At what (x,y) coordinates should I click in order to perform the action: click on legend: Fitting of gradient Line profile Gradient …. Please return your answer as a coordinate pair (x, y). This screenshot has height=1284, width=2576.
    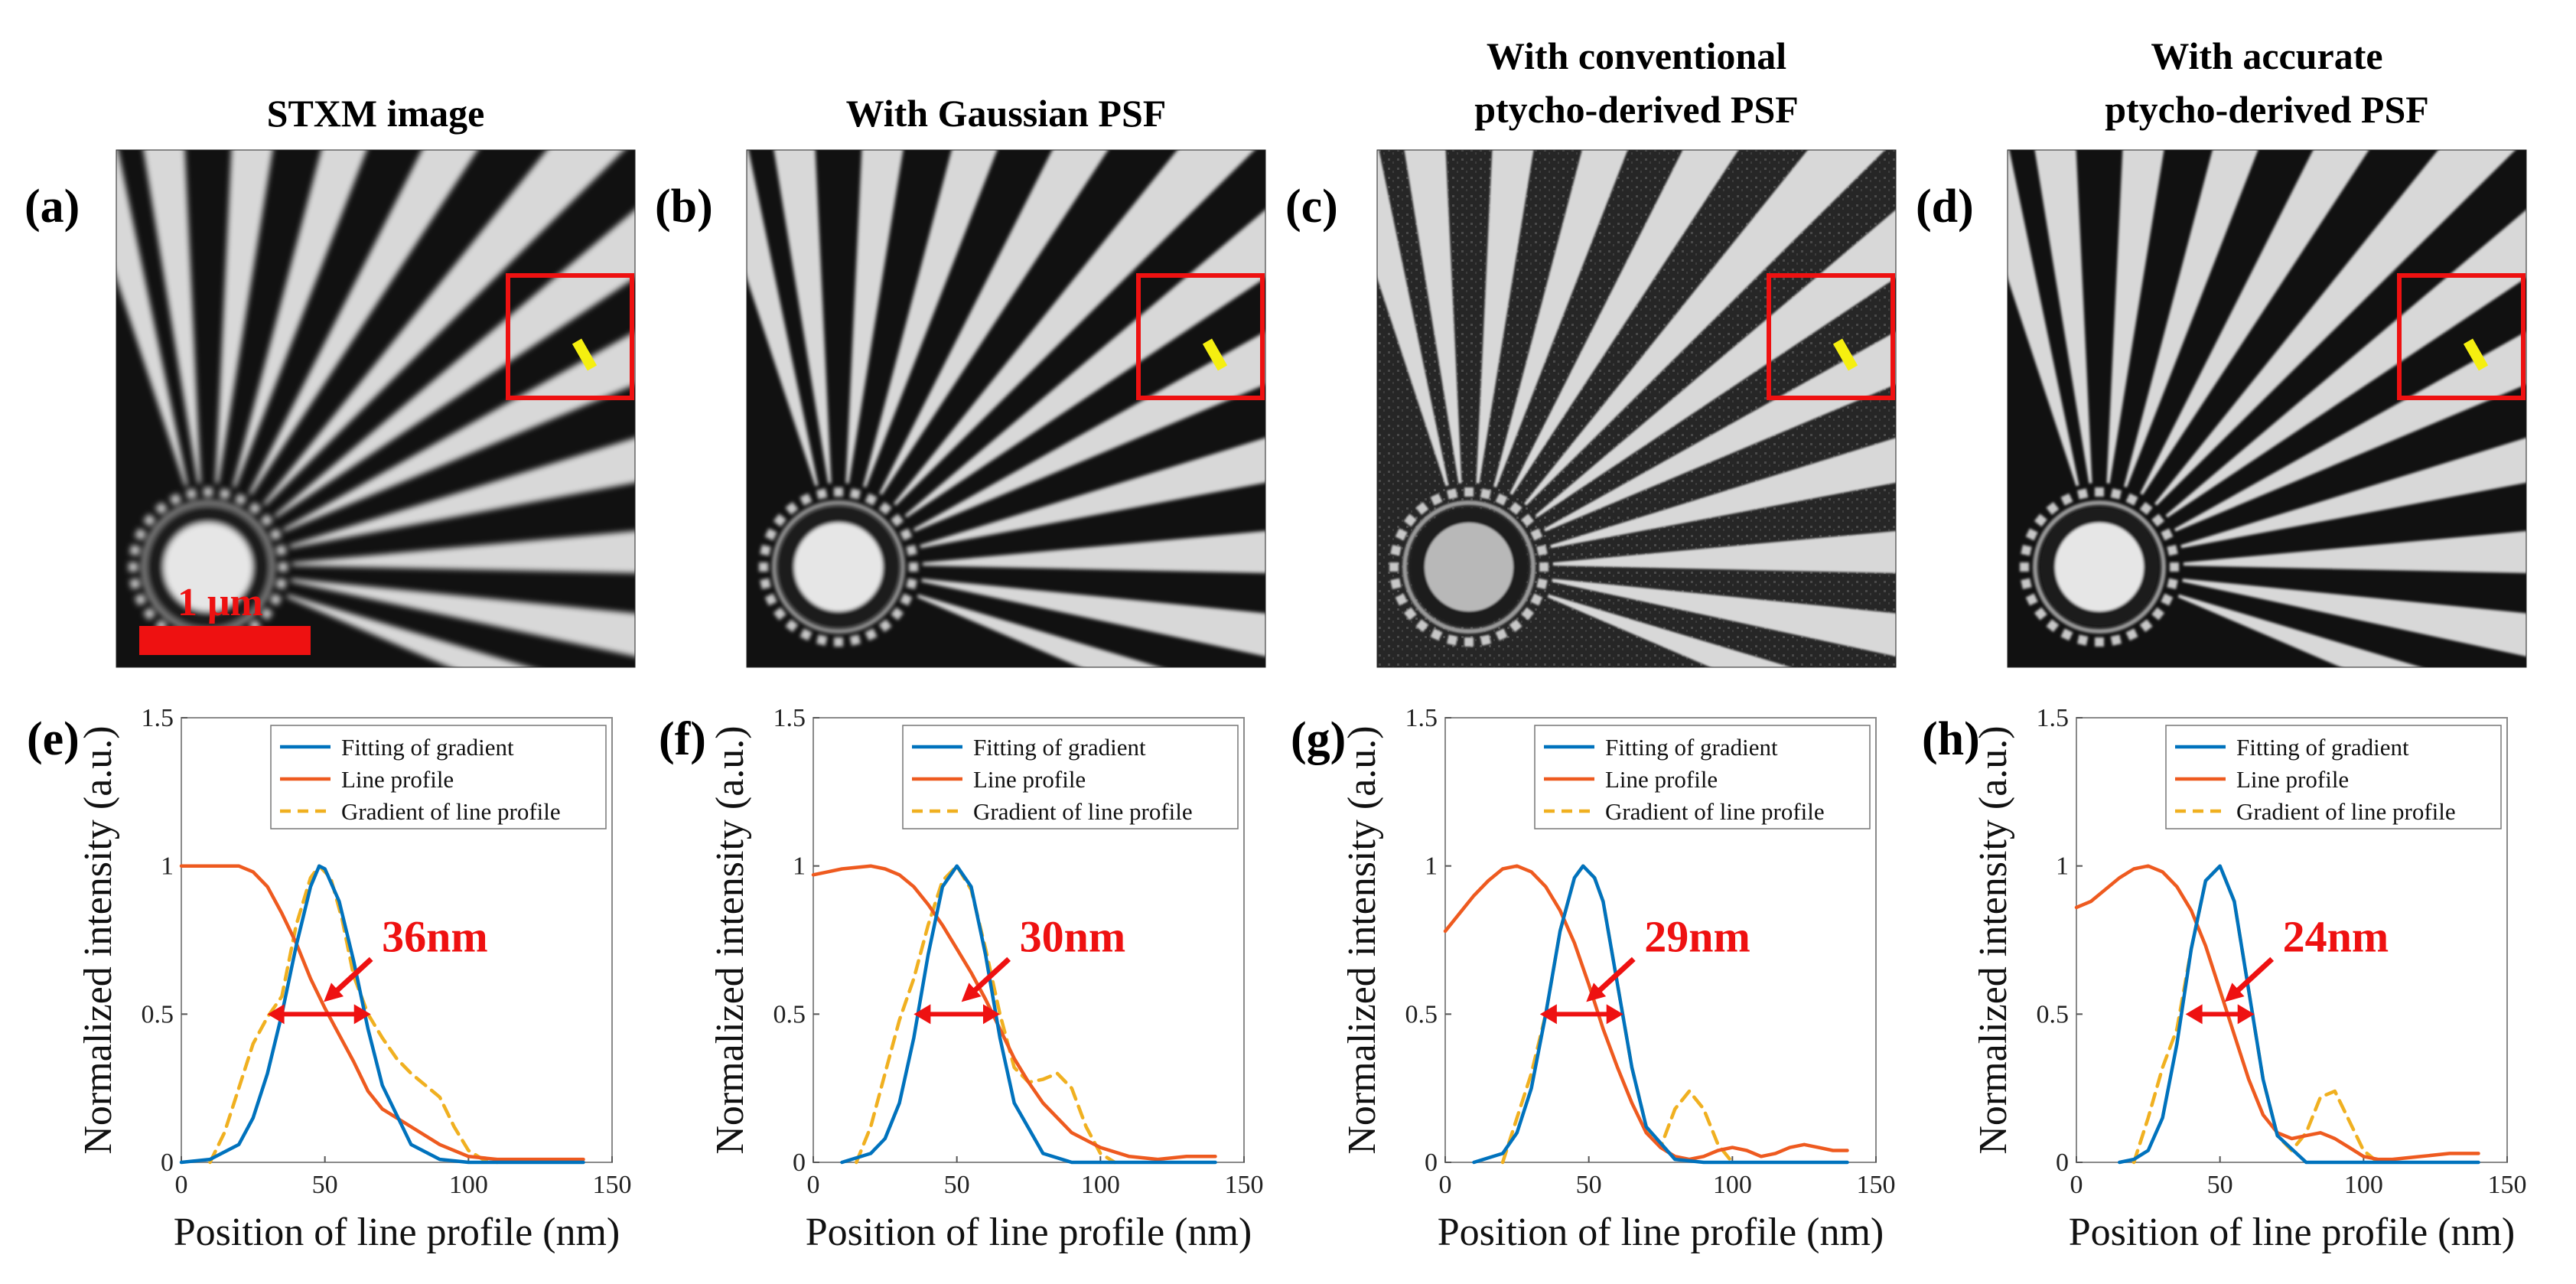
    Looking at the image, I should click on (2334, 777).